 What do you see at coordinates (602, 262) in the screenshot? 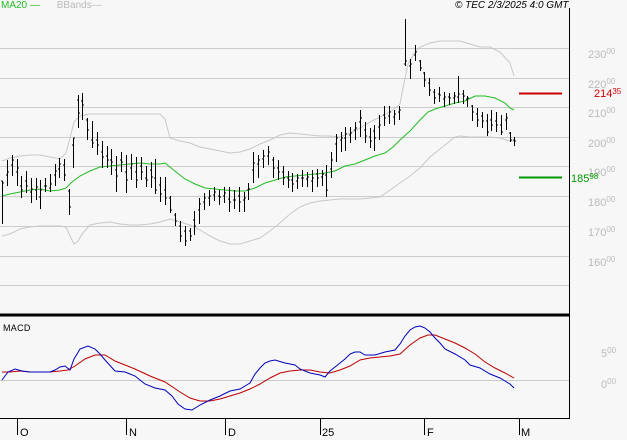
I see `price-label-160: 16000` at bounding box center [602, 262].